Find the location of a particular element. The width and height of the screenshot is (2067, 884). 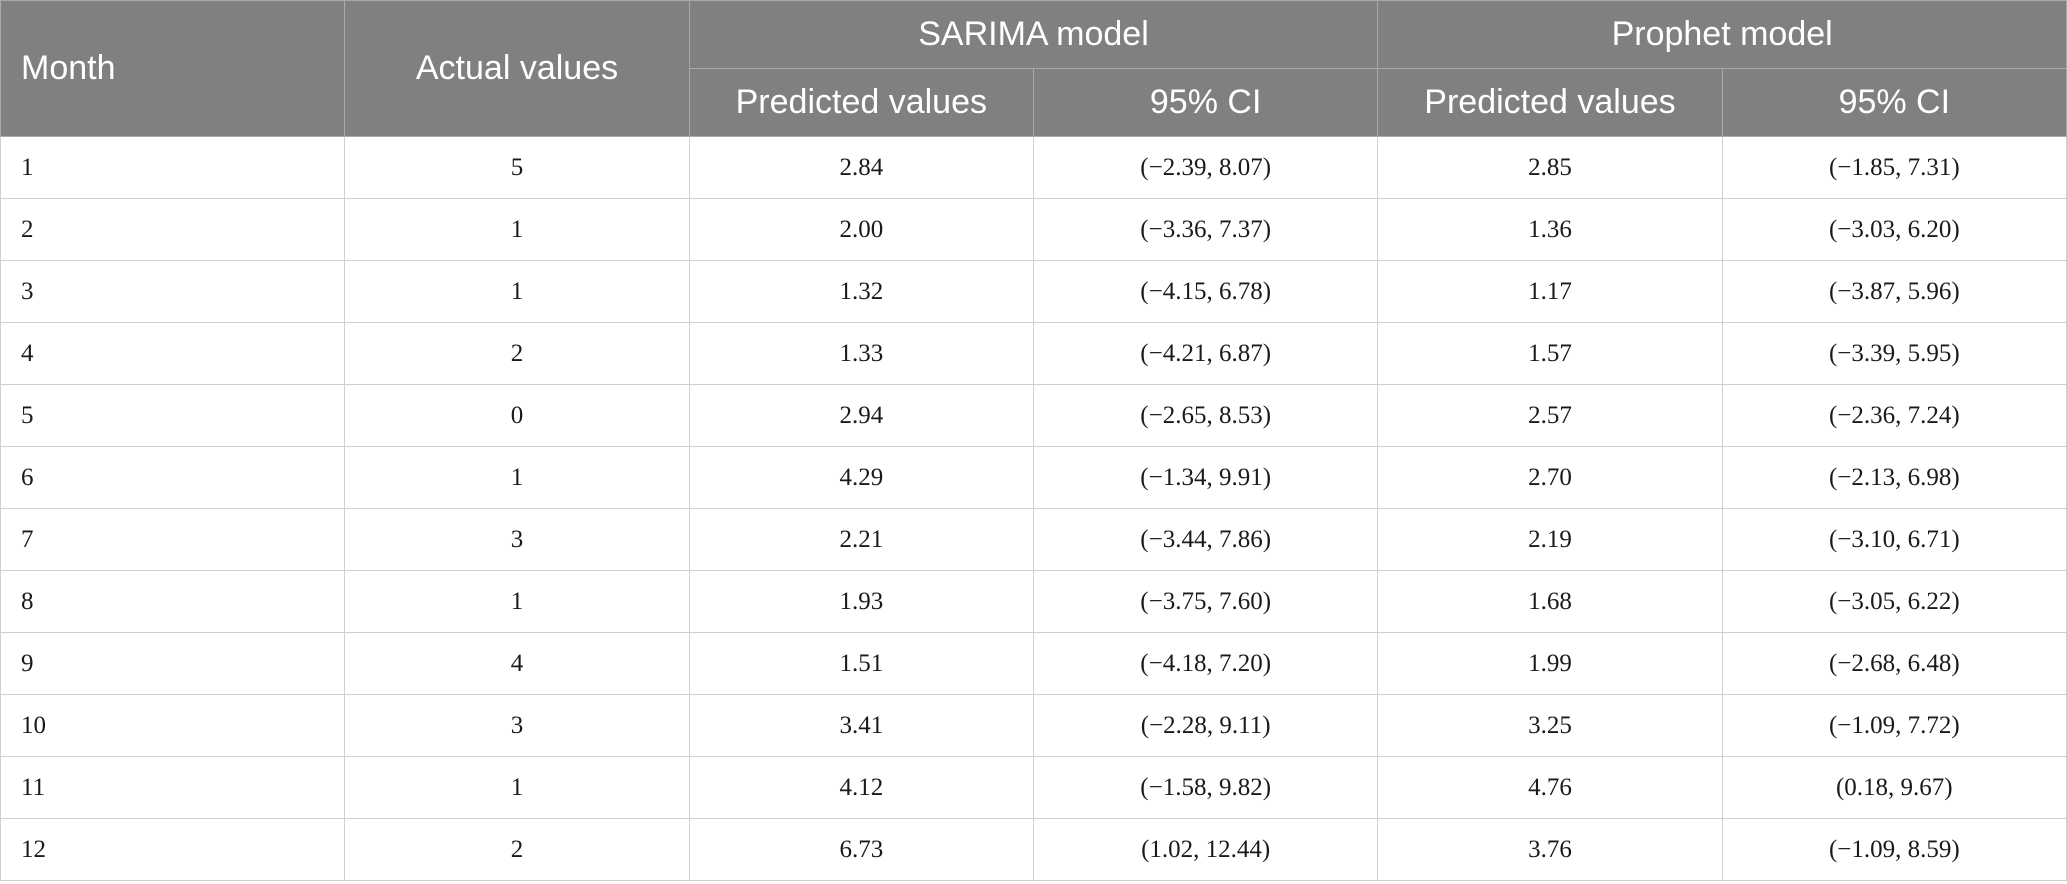

cell-sarima-predicted: 1.51 is located at coordinates (861, 663).